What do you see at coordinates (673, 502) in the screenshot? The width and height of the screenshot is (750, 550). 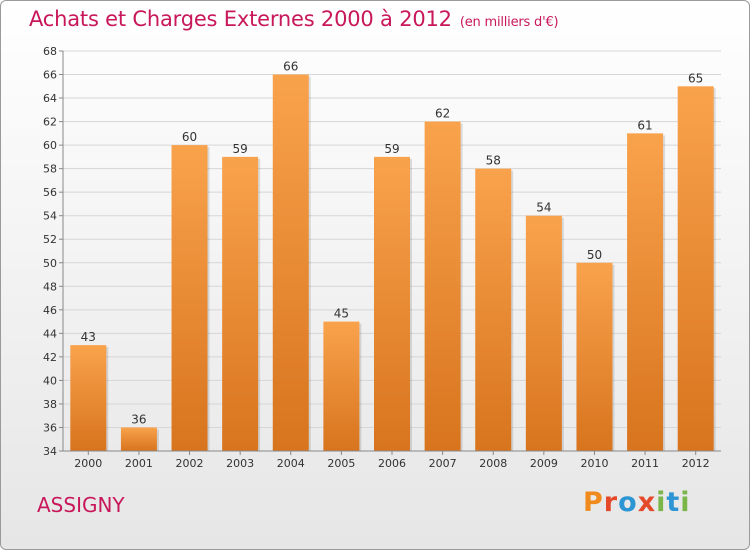 I see `logo-letter: t` at bounding box center [673, 502].